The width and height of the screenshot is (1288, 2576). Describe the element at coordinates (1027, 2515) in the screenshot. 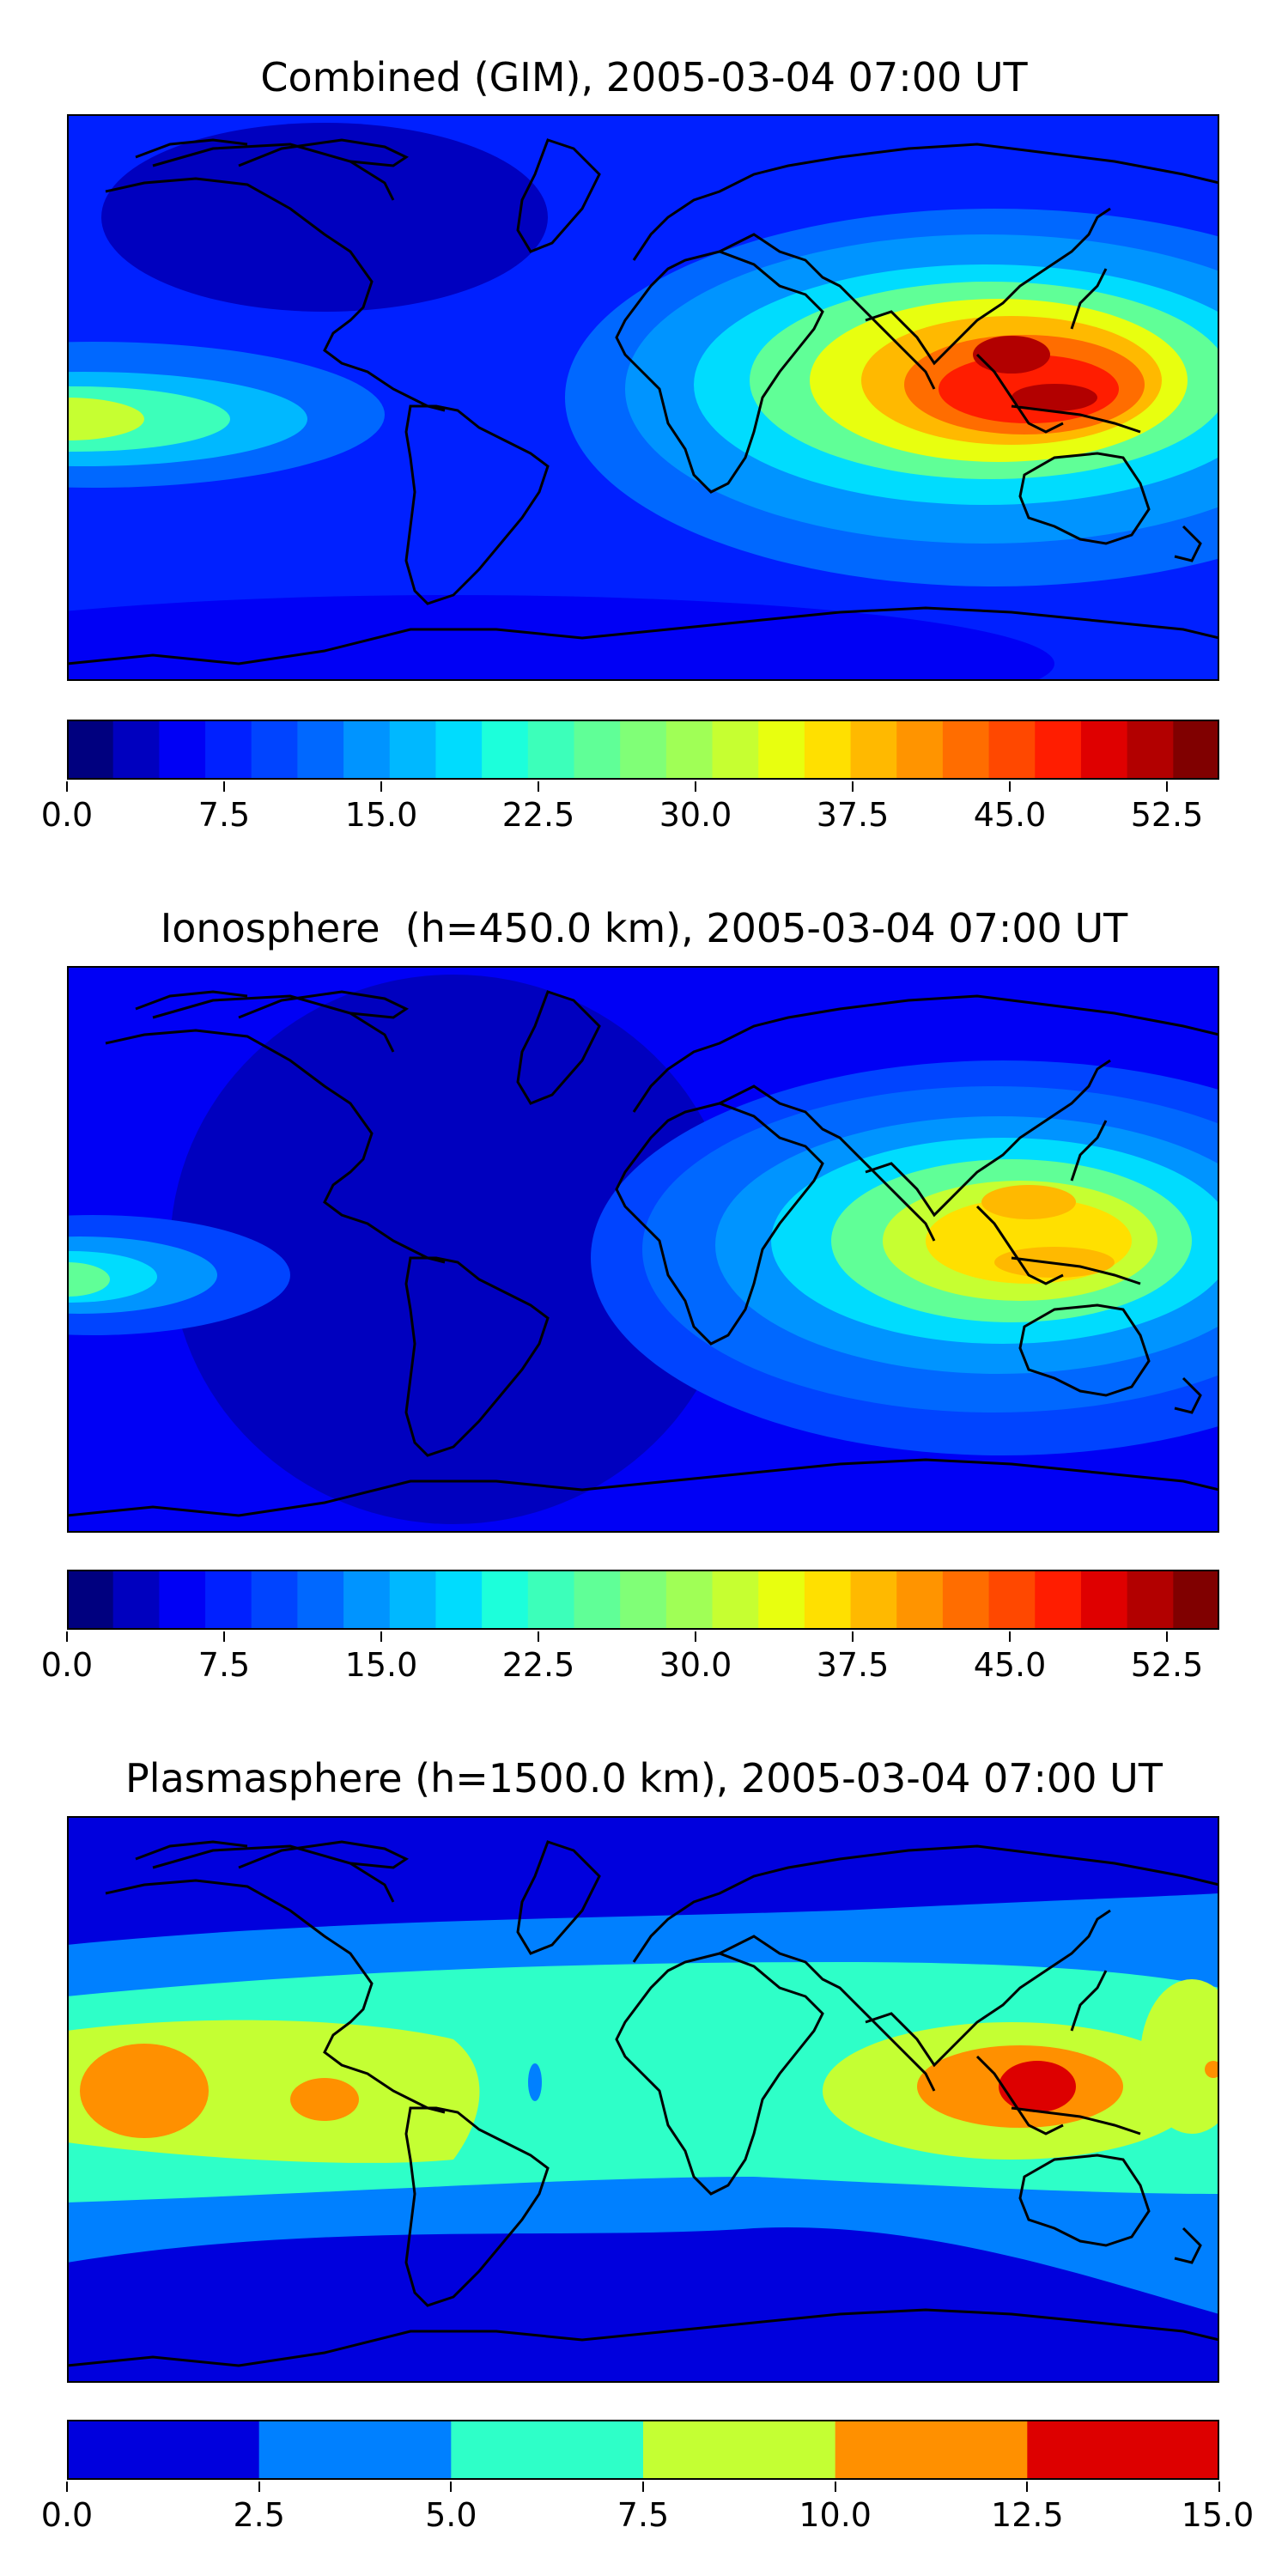

I see `colorbar-tick-label: 12.5` at that location.